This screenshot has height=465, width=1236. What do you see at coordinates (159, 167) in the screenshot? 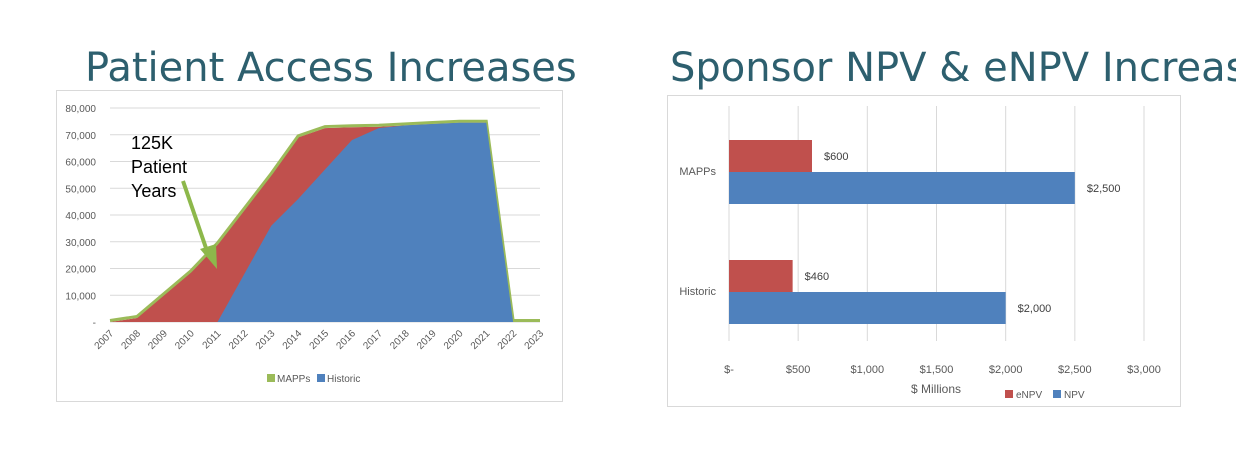
I see `annotation-text: Patient` at bounding box center [159, 167].